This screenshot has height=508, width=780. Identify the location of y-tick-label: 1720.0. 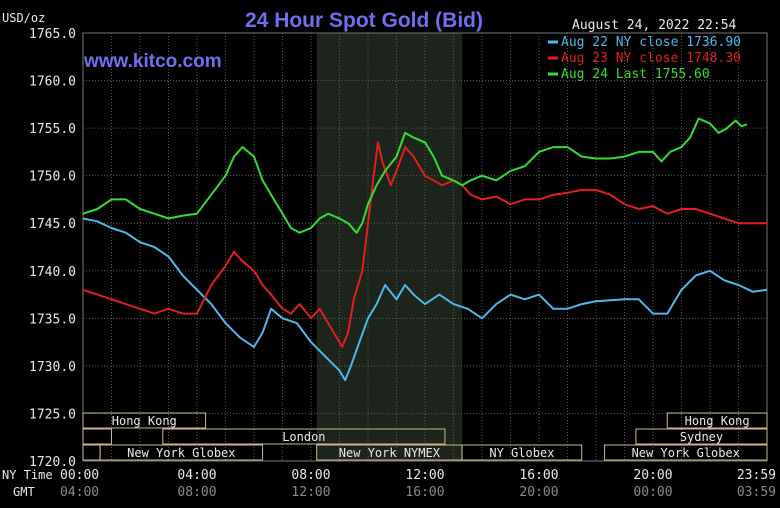
(52, 462).